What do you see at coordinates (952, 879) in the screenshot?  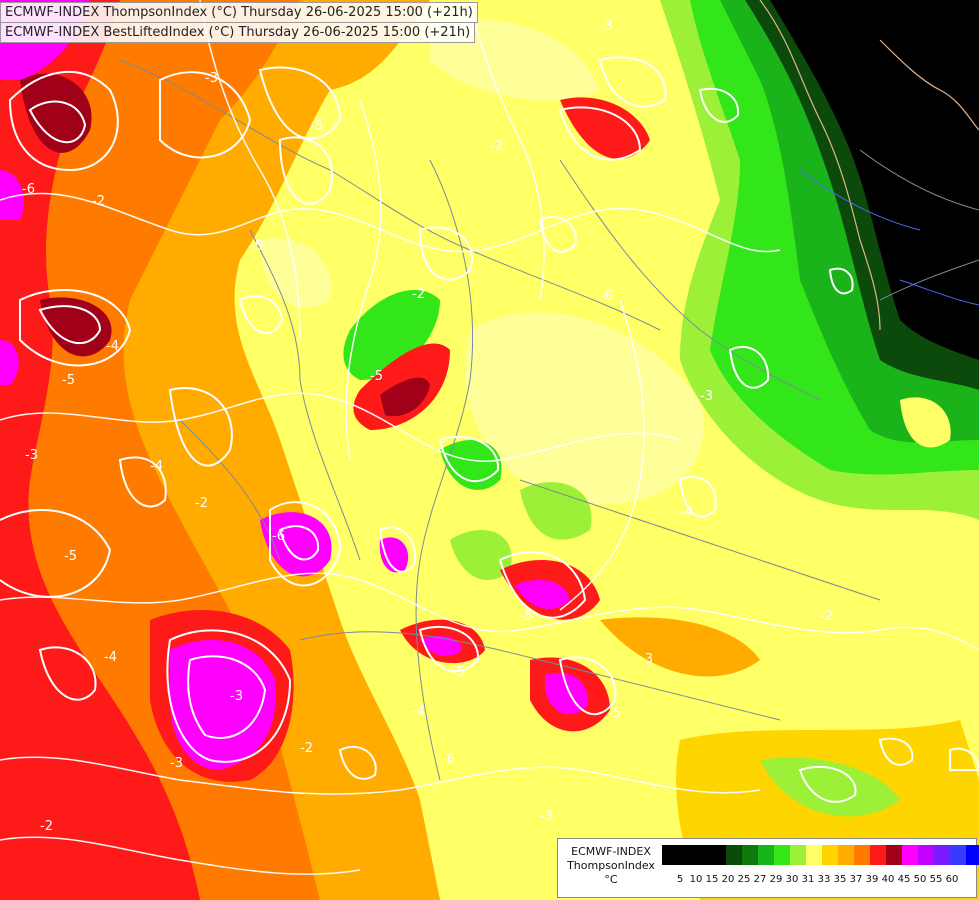 I see `legend-tick-label: 60` at bounding box center [952, 879].